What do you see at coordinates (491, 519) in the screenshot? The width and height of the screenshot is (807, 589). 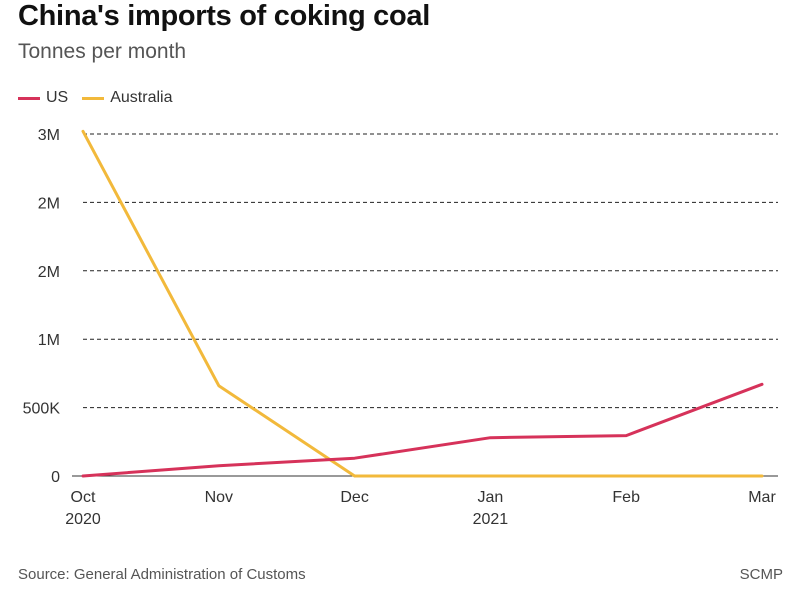 I see `x-tick-year-label: 2021` at bounding box center [491, 519].